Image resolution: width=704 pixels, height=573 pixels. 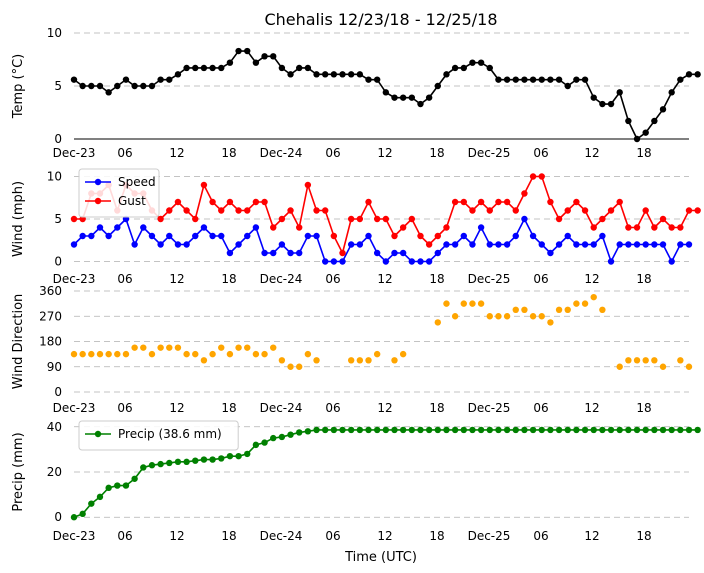 What do you see at coordinates (132, 201) in the screenshot?
I see `legend-label: Gust` at bounding box center [132, 201].